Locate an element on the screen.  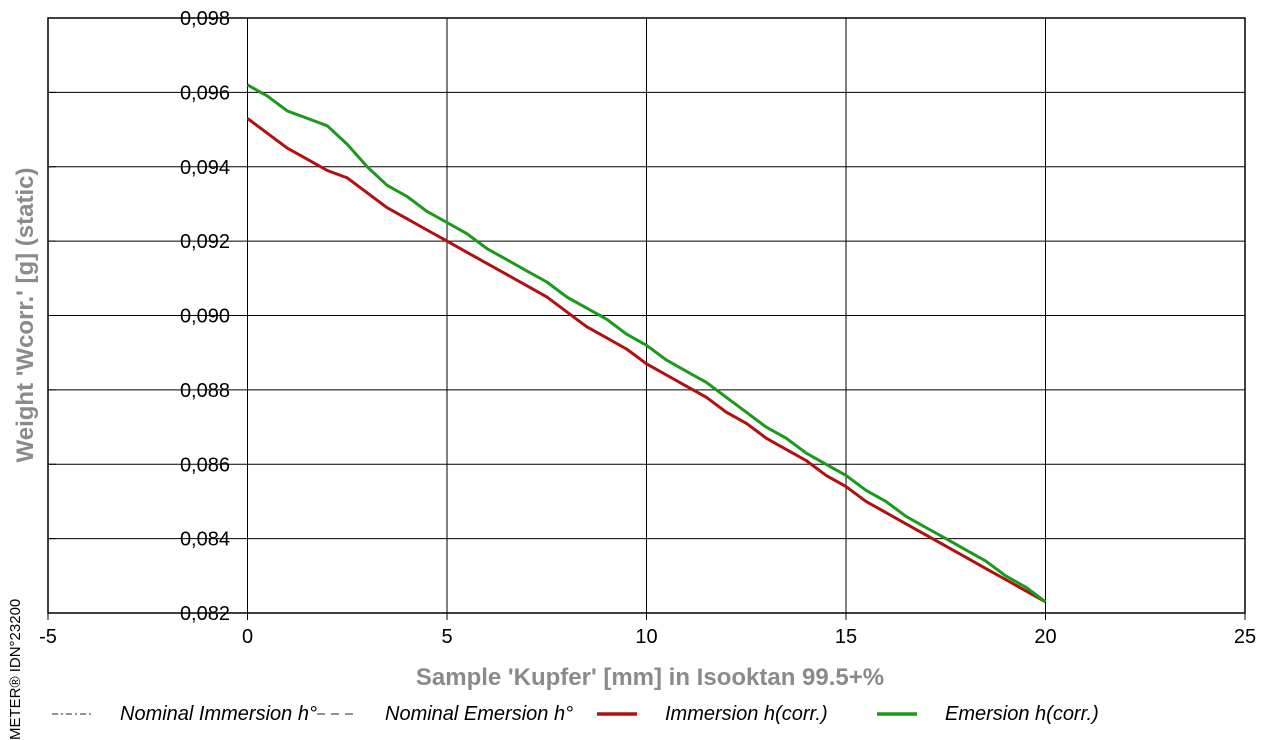
x-tick-label: 0 is located at coordinates (247, 637).